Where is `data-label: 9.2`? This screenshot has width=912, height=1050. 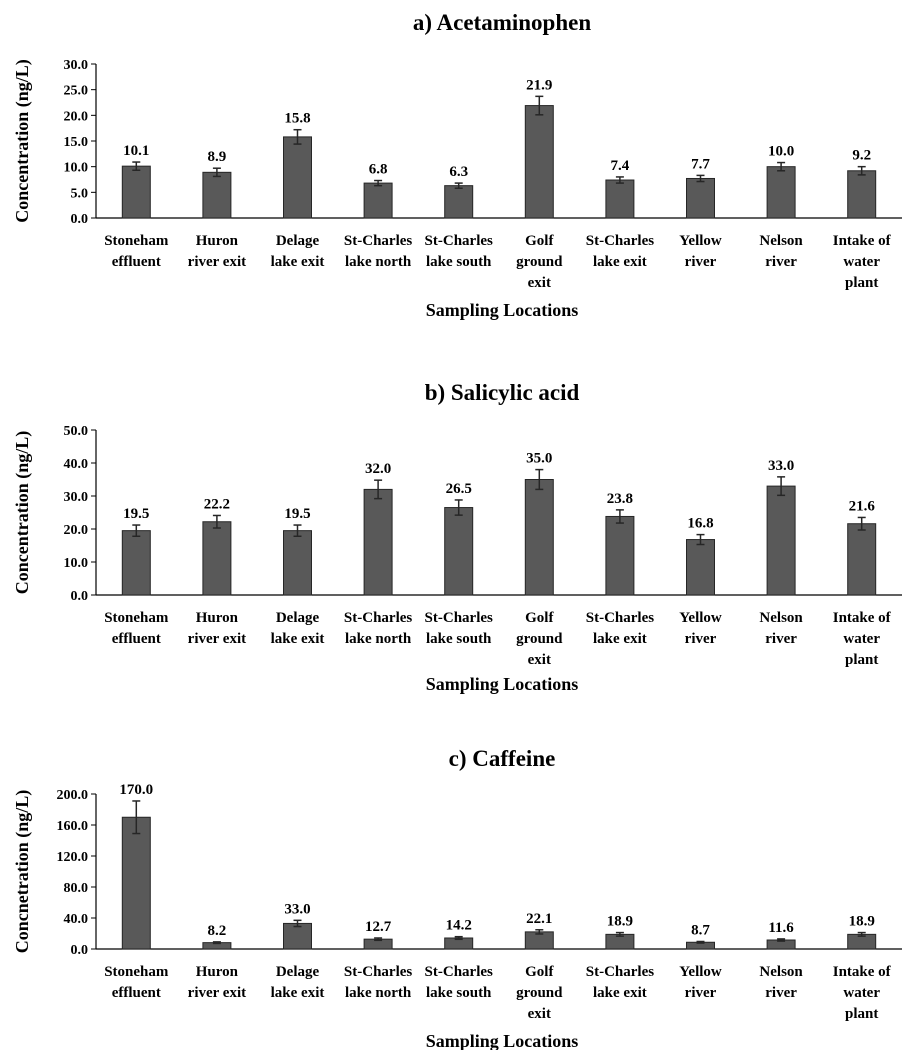
data-label: 9.2 is located at coordinates (861, 156).